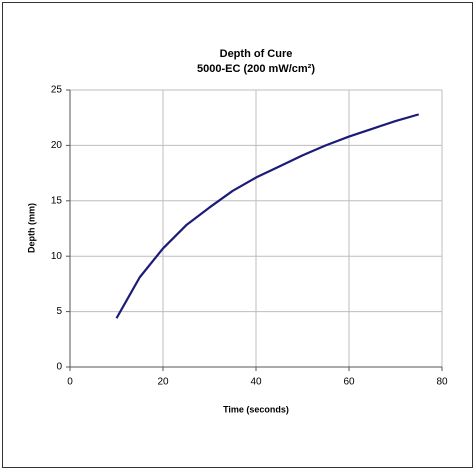 The width and height of the screenshot is (476, 471). Describe the element at coordinates (57, 256) in the screenshot. I see `y-tick-label: 10` at that location.